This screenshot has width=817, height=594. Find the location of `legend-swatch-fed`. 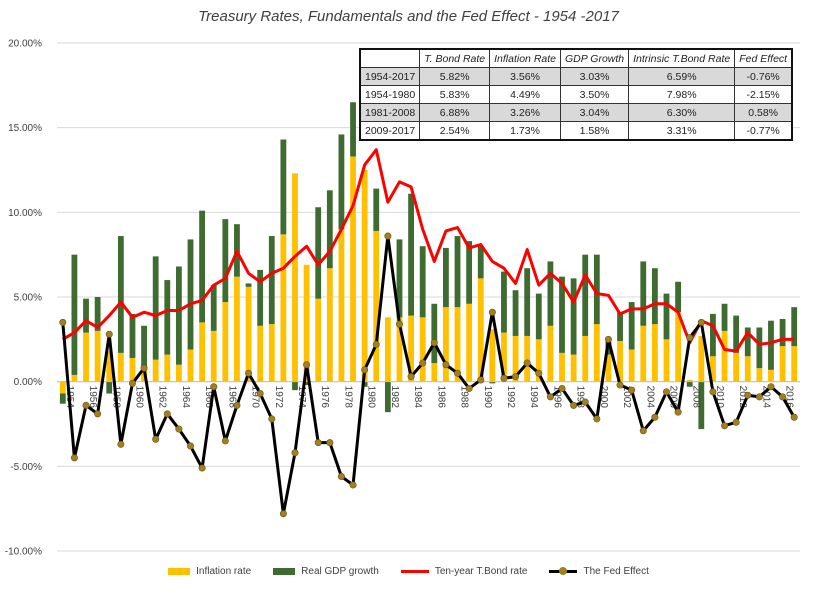

legend-swatch-fed is located at coordinates (563, 571).